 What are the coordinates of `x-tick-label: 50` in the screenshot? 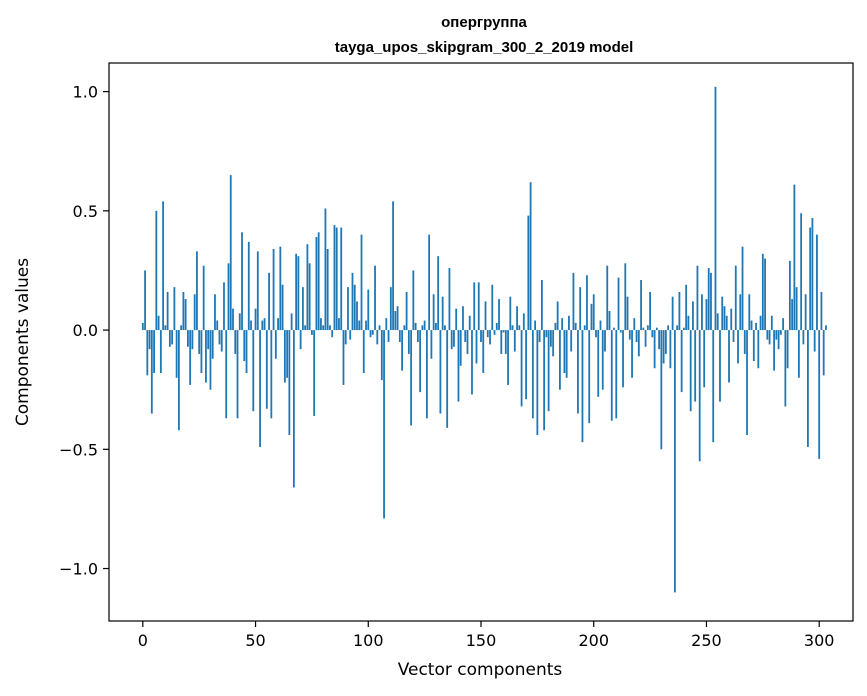 It's located at (255, 640).